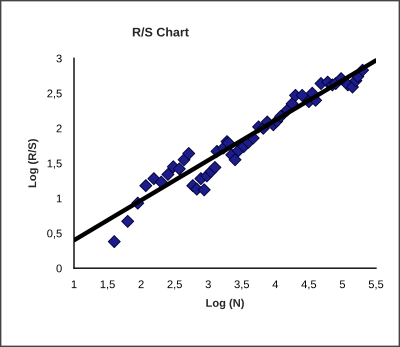 The image size is (400, 347). Describe the element at coordinates (107, 285) in the screenshot. I see `x-tick-label: 1,5` at that location.